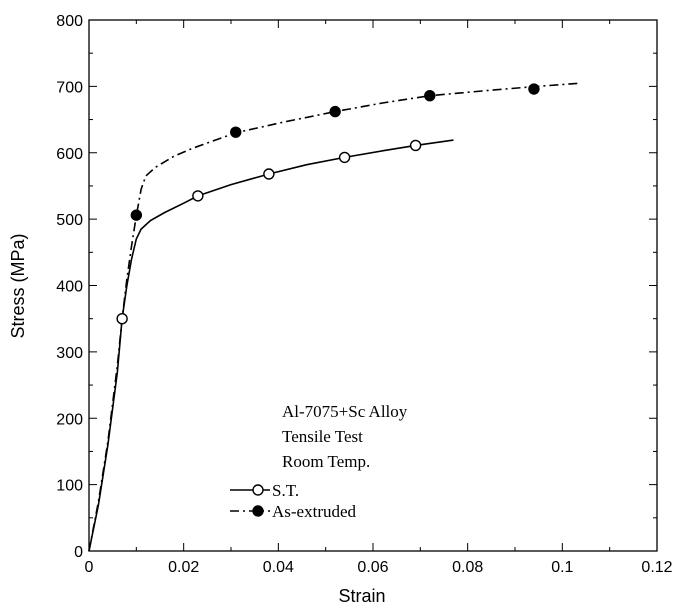  Describe the element at coordinates (69, 154) in the screenshot. I see `y-tick-label: 600` at that location.